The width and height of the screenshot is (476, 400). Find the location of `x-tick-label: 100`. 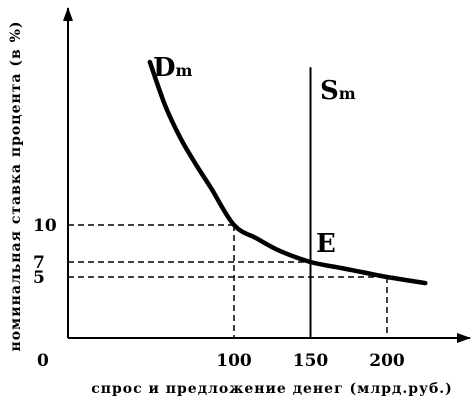

x-tick-label: 100 is located at coordinates (234, 361).